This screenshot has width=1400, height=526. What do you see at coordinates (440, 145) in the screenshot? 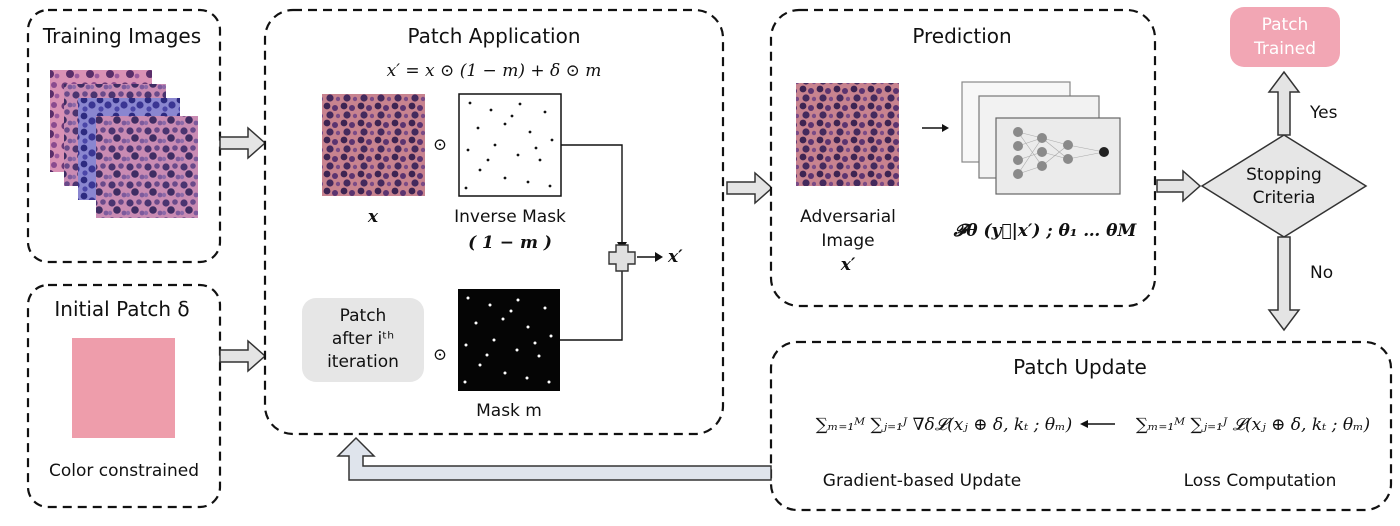
I see `odot-top: ⊙` at bounding box center [440, 145].